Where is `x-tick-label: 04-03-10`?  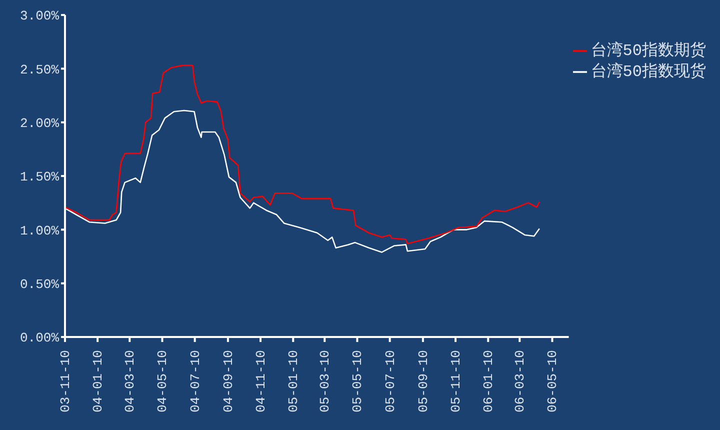
x-tick-label: 04-03-10 is located at coordinates (130, 381).